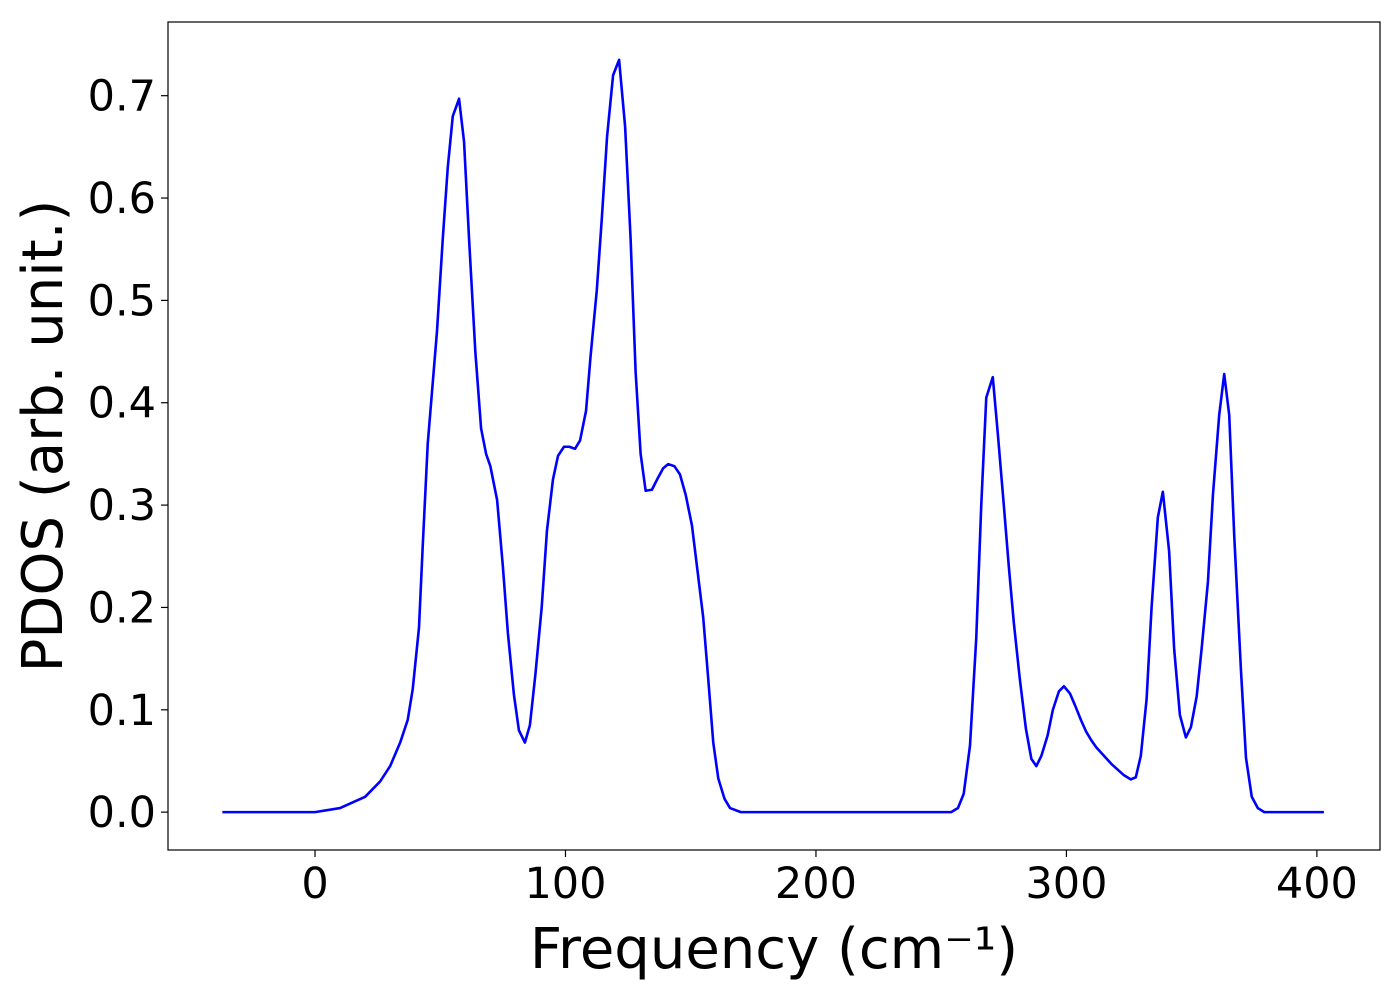 The width and height of the screenshot is (1400, 1000). I want to click on y-tick-label: 0.6, so click(122, 199).